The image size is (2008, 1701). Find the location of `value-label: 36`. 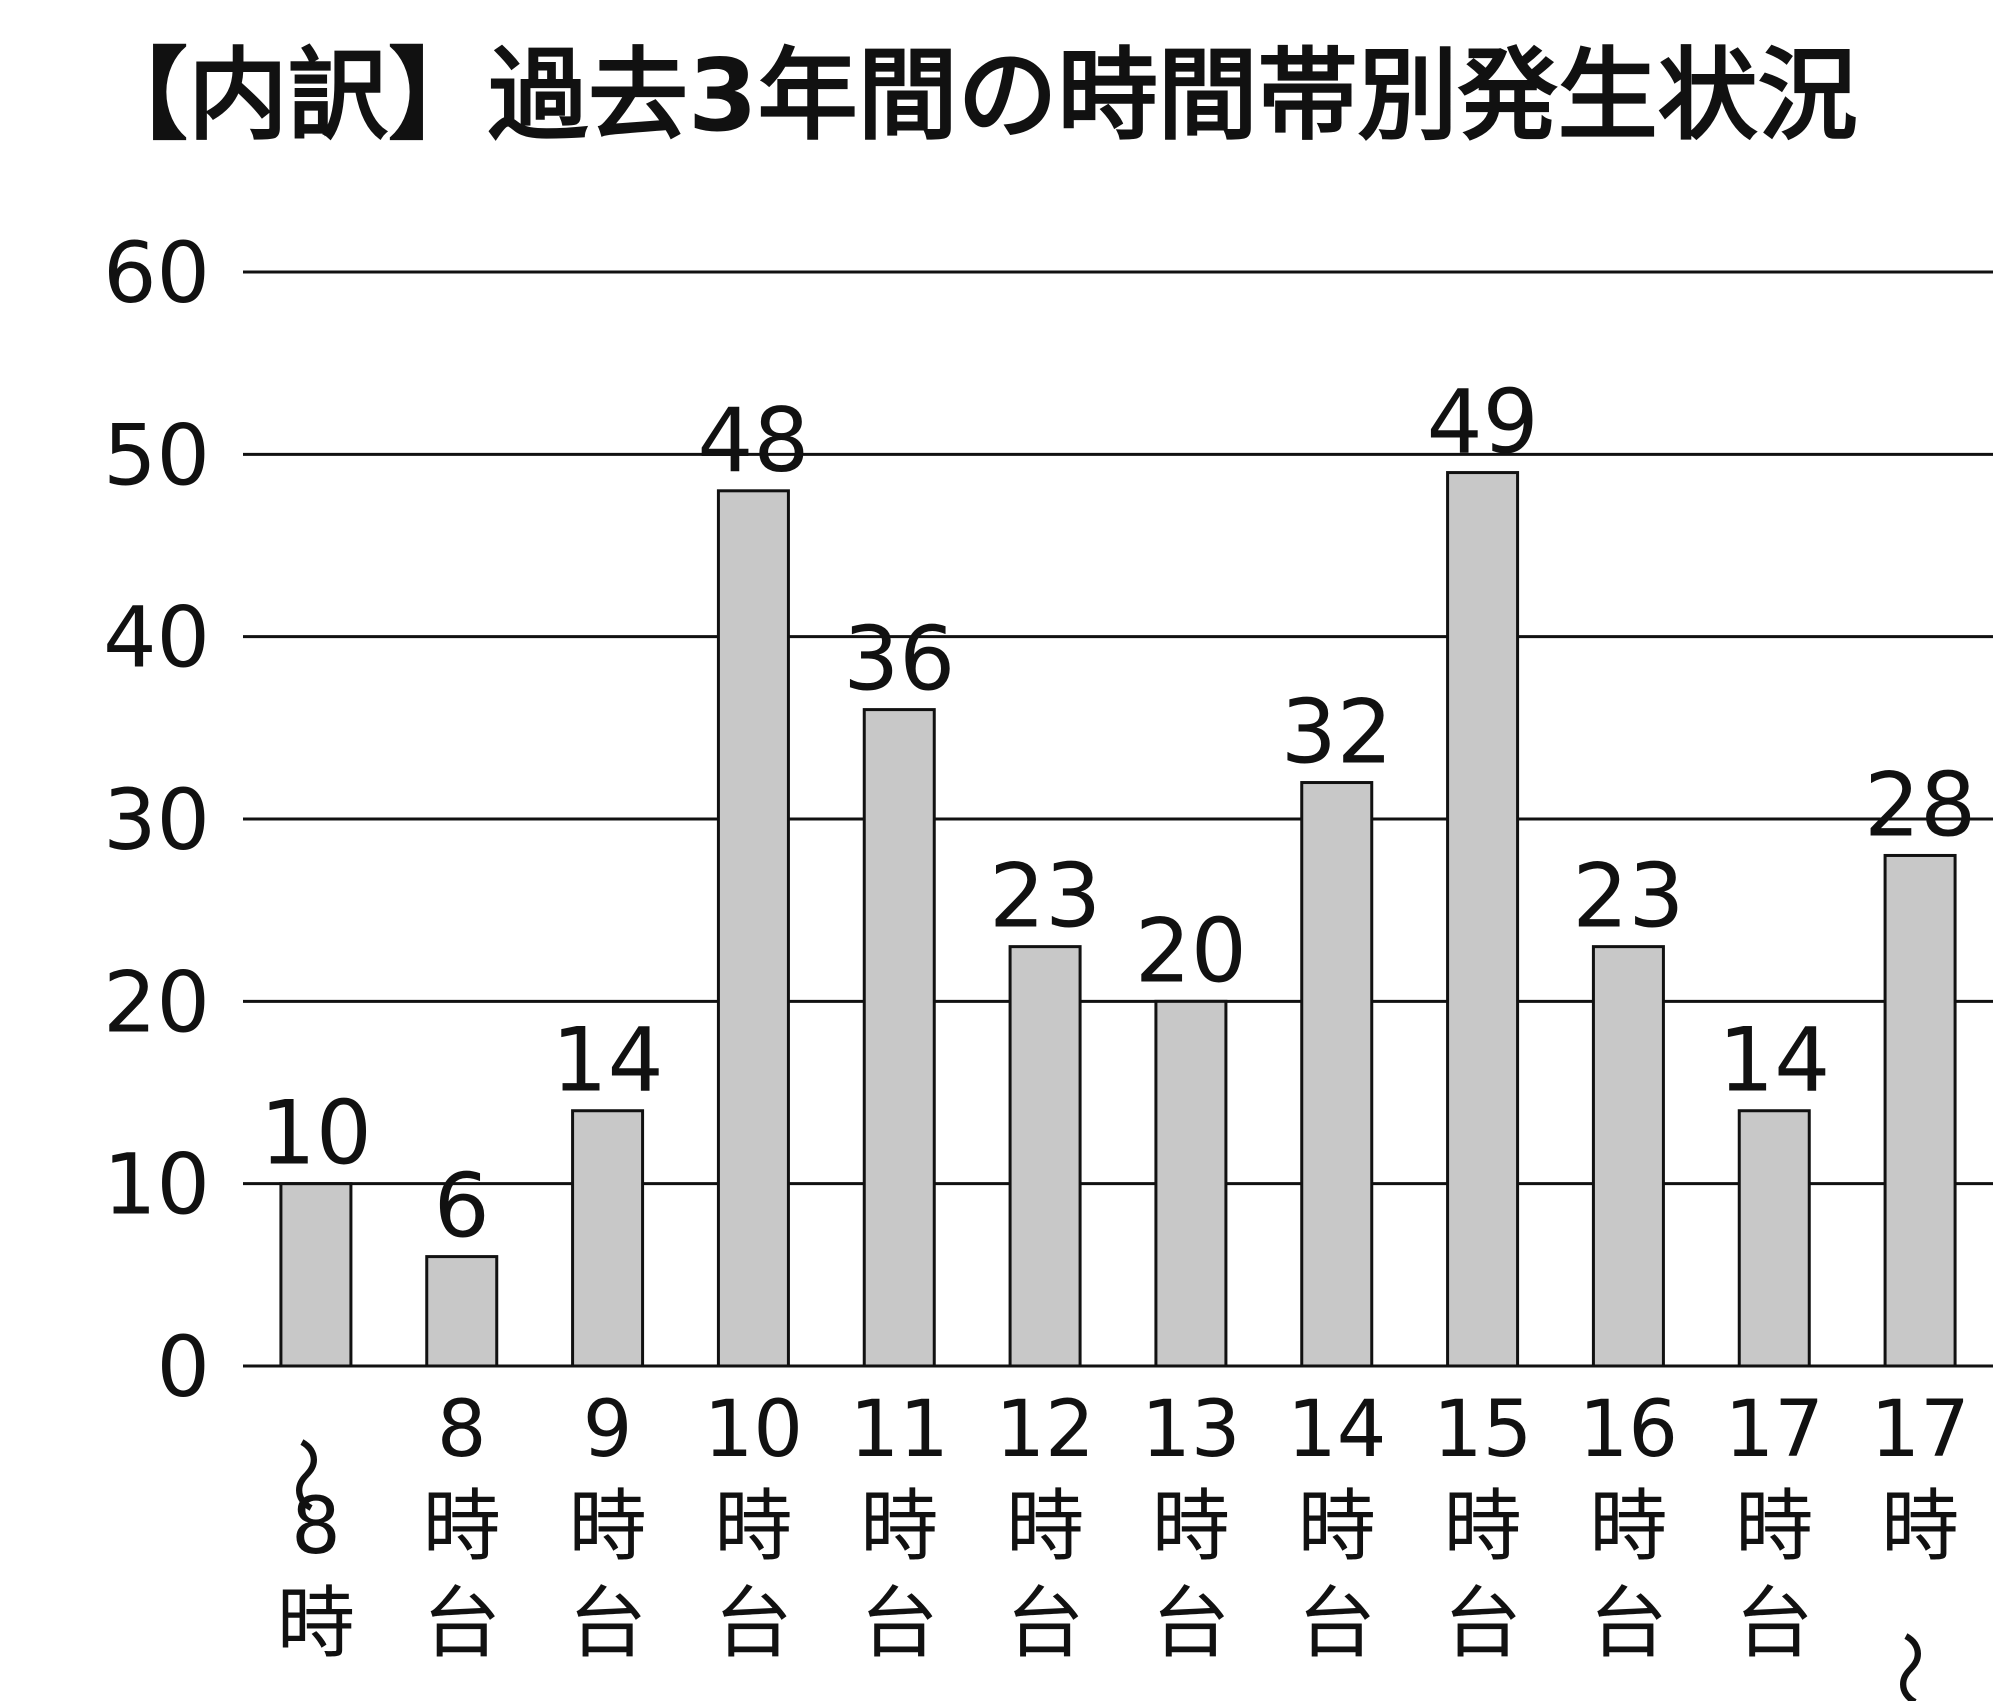

value-label: 36 is located at coordinates (899, 659).